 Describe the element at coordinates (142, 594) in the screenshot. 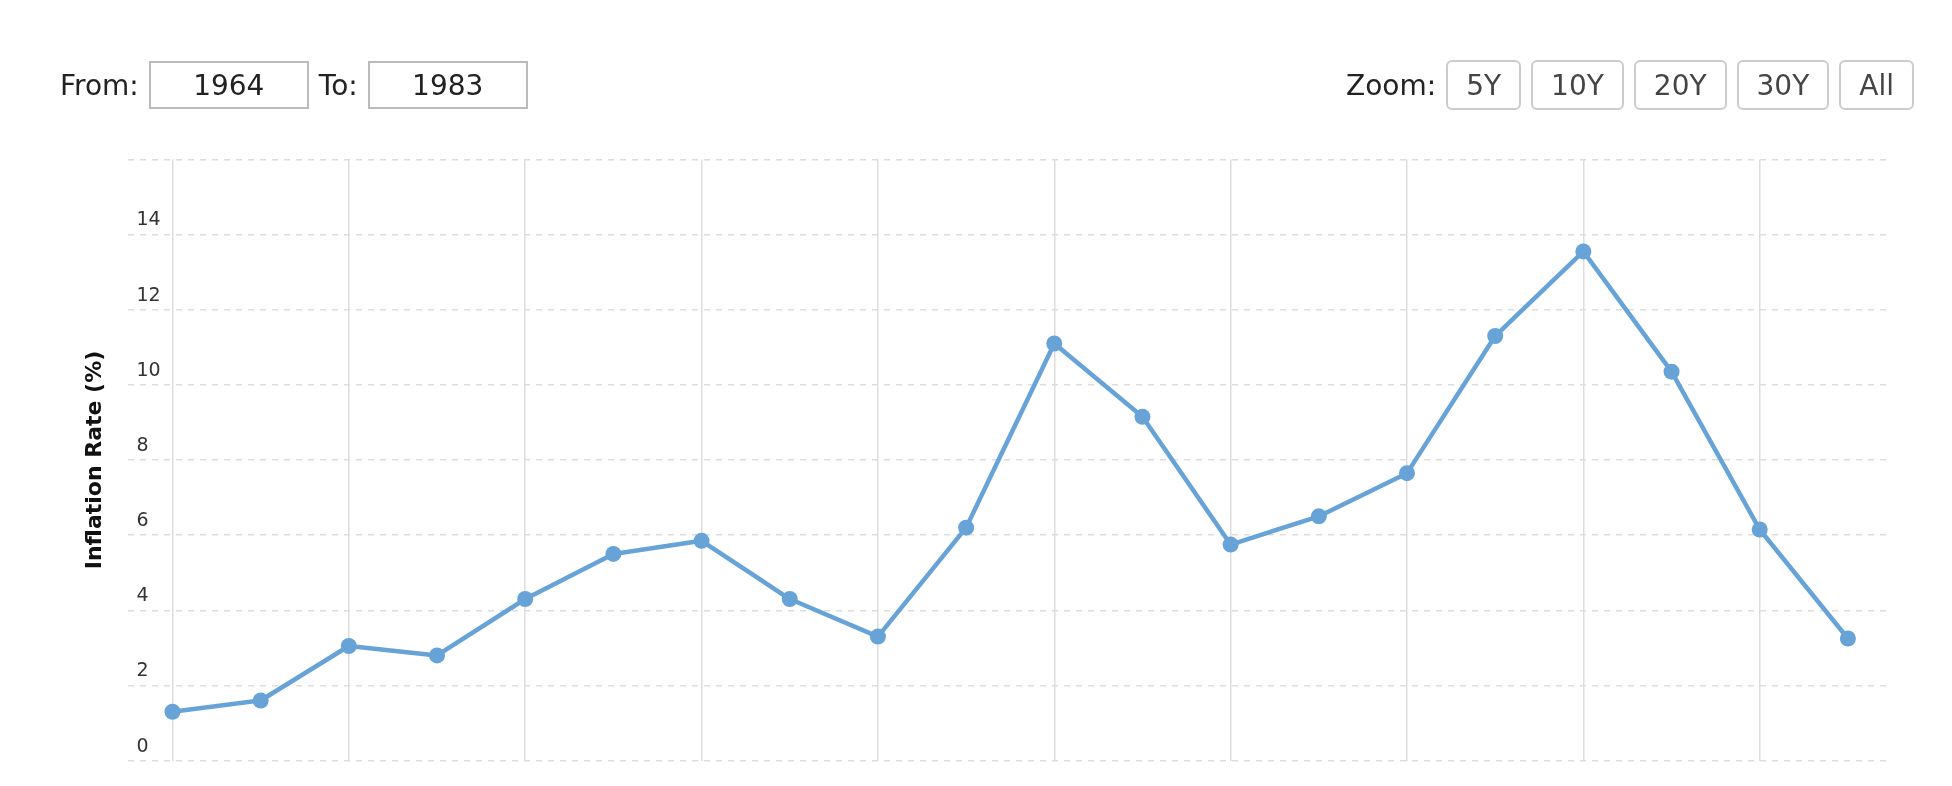

I see `y-tick-label: 4` at that location.